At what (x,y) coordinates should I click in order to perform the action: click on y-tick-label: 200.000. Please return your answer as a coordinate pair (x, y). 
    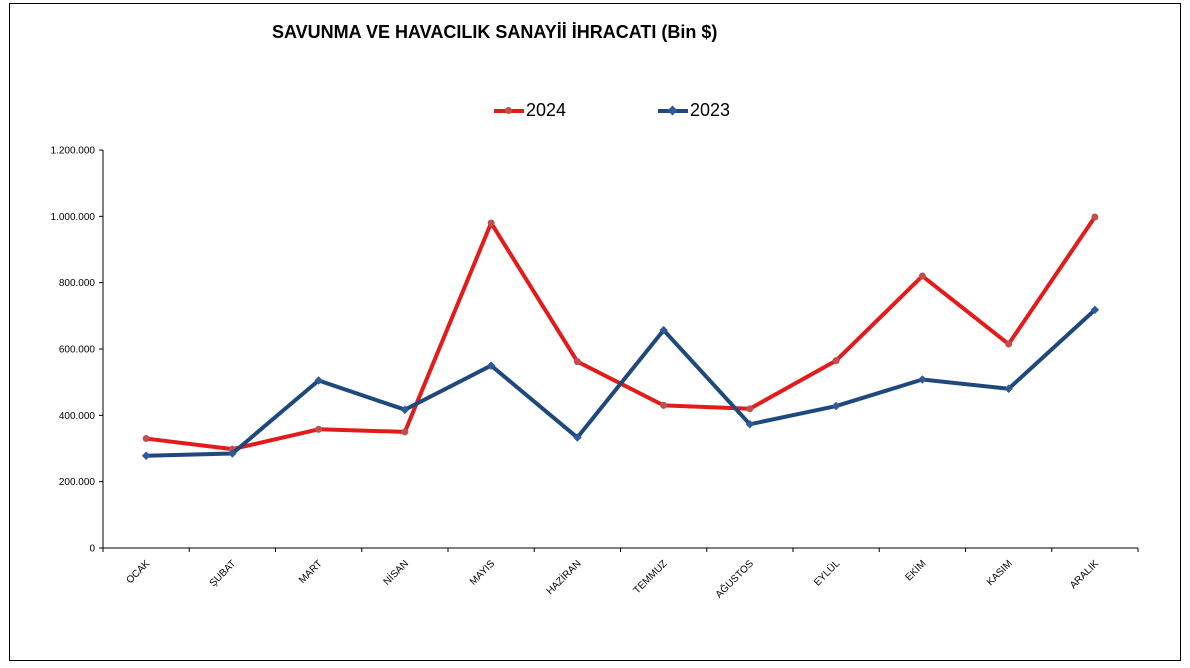
    Looking at the image, I should click on (77, 482).